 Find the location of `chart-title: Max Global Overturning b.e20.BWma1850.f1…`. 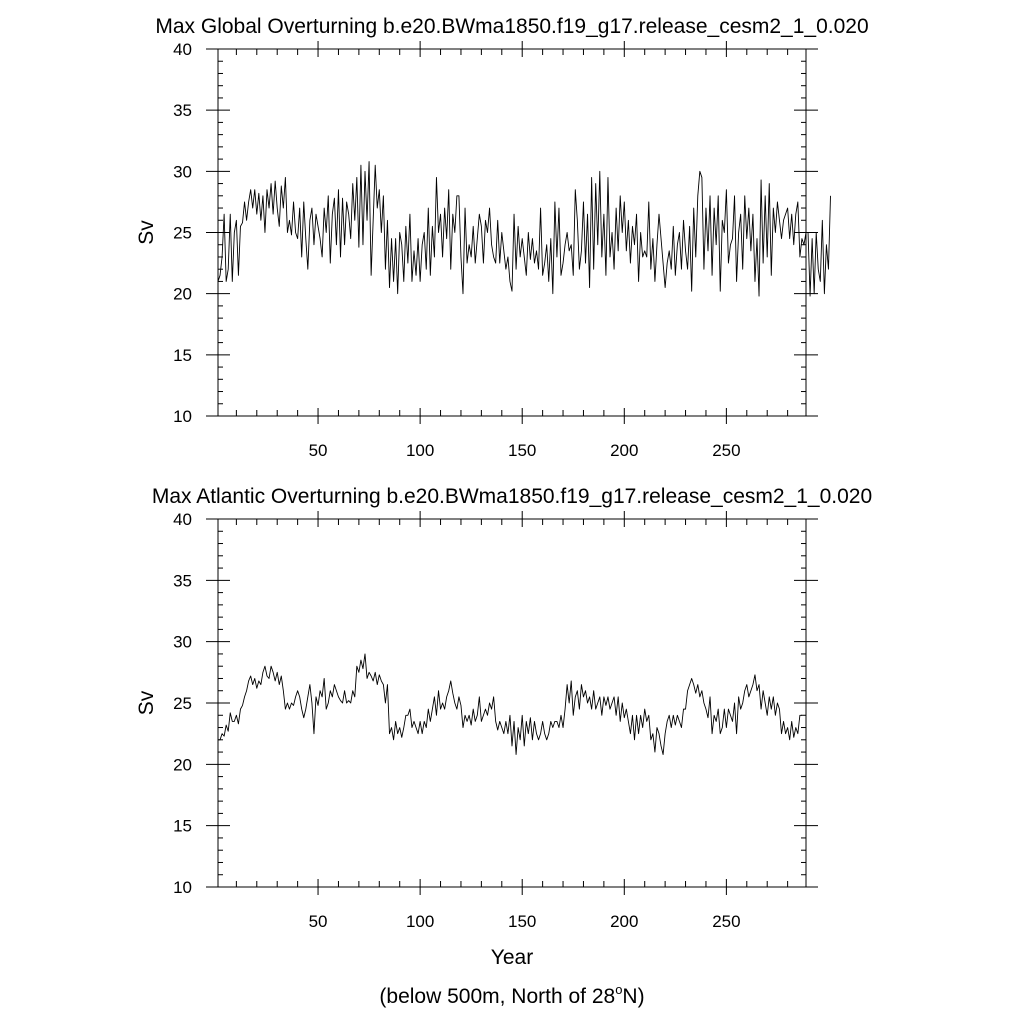

chart-title: Max Global Overturning b.e20.BWma1850.f1… is located at coordinates (511, 26).